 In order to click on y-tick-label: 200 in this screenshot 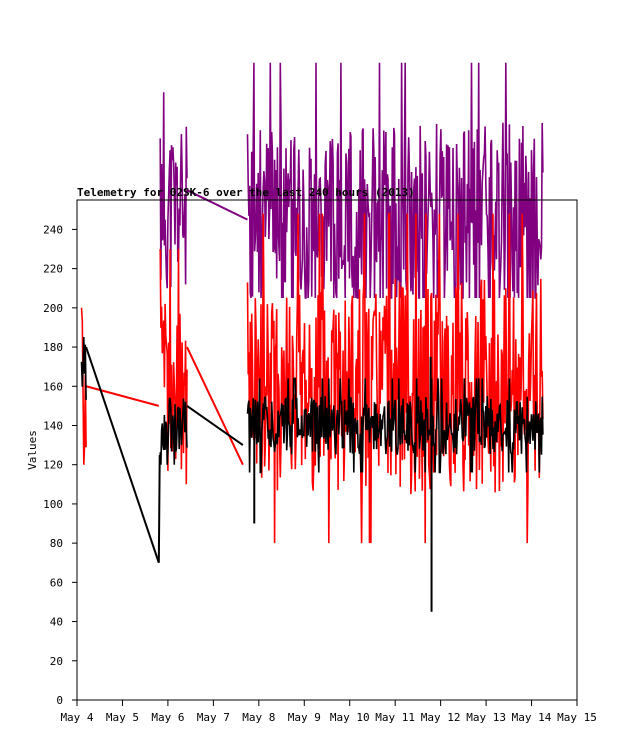, I will do `click(53, 308)`.